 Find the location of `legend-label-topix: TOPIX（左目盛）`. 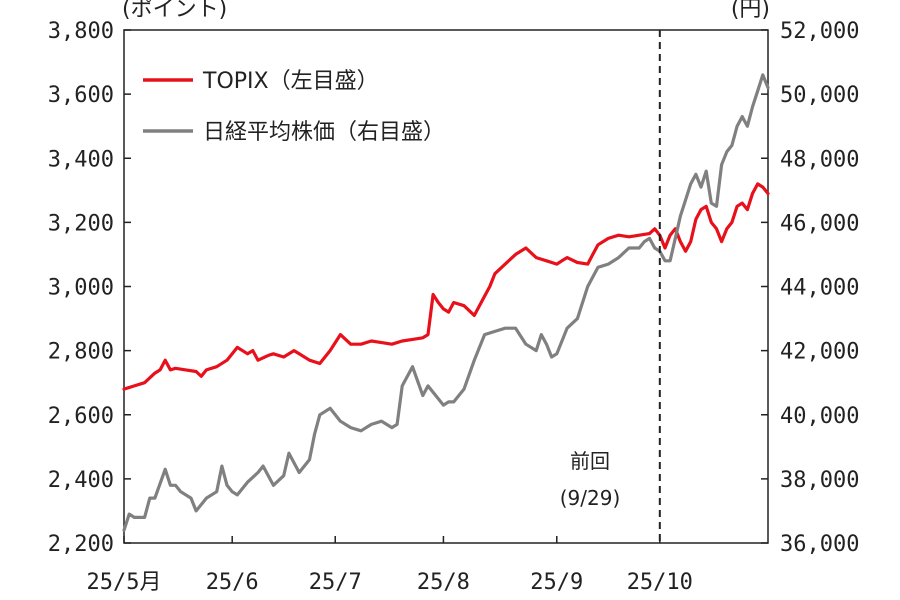

legend-label-topix: TOPIX（左目盛） is located at coordinates (290, 81).